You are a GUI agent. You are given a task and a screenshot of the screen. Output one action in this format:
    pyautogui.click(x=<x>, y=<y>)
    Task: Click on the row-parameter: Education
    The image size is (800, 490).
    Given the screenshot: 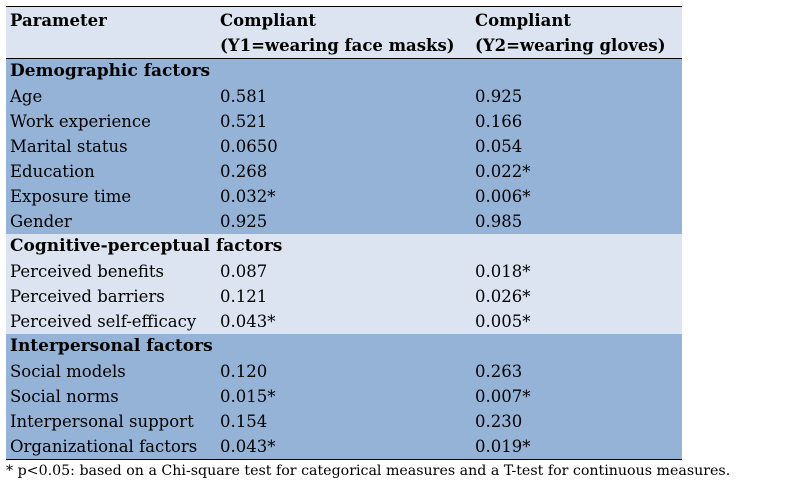 What is the action you would take?
    pyautogui.click(x=111, y=171)
    